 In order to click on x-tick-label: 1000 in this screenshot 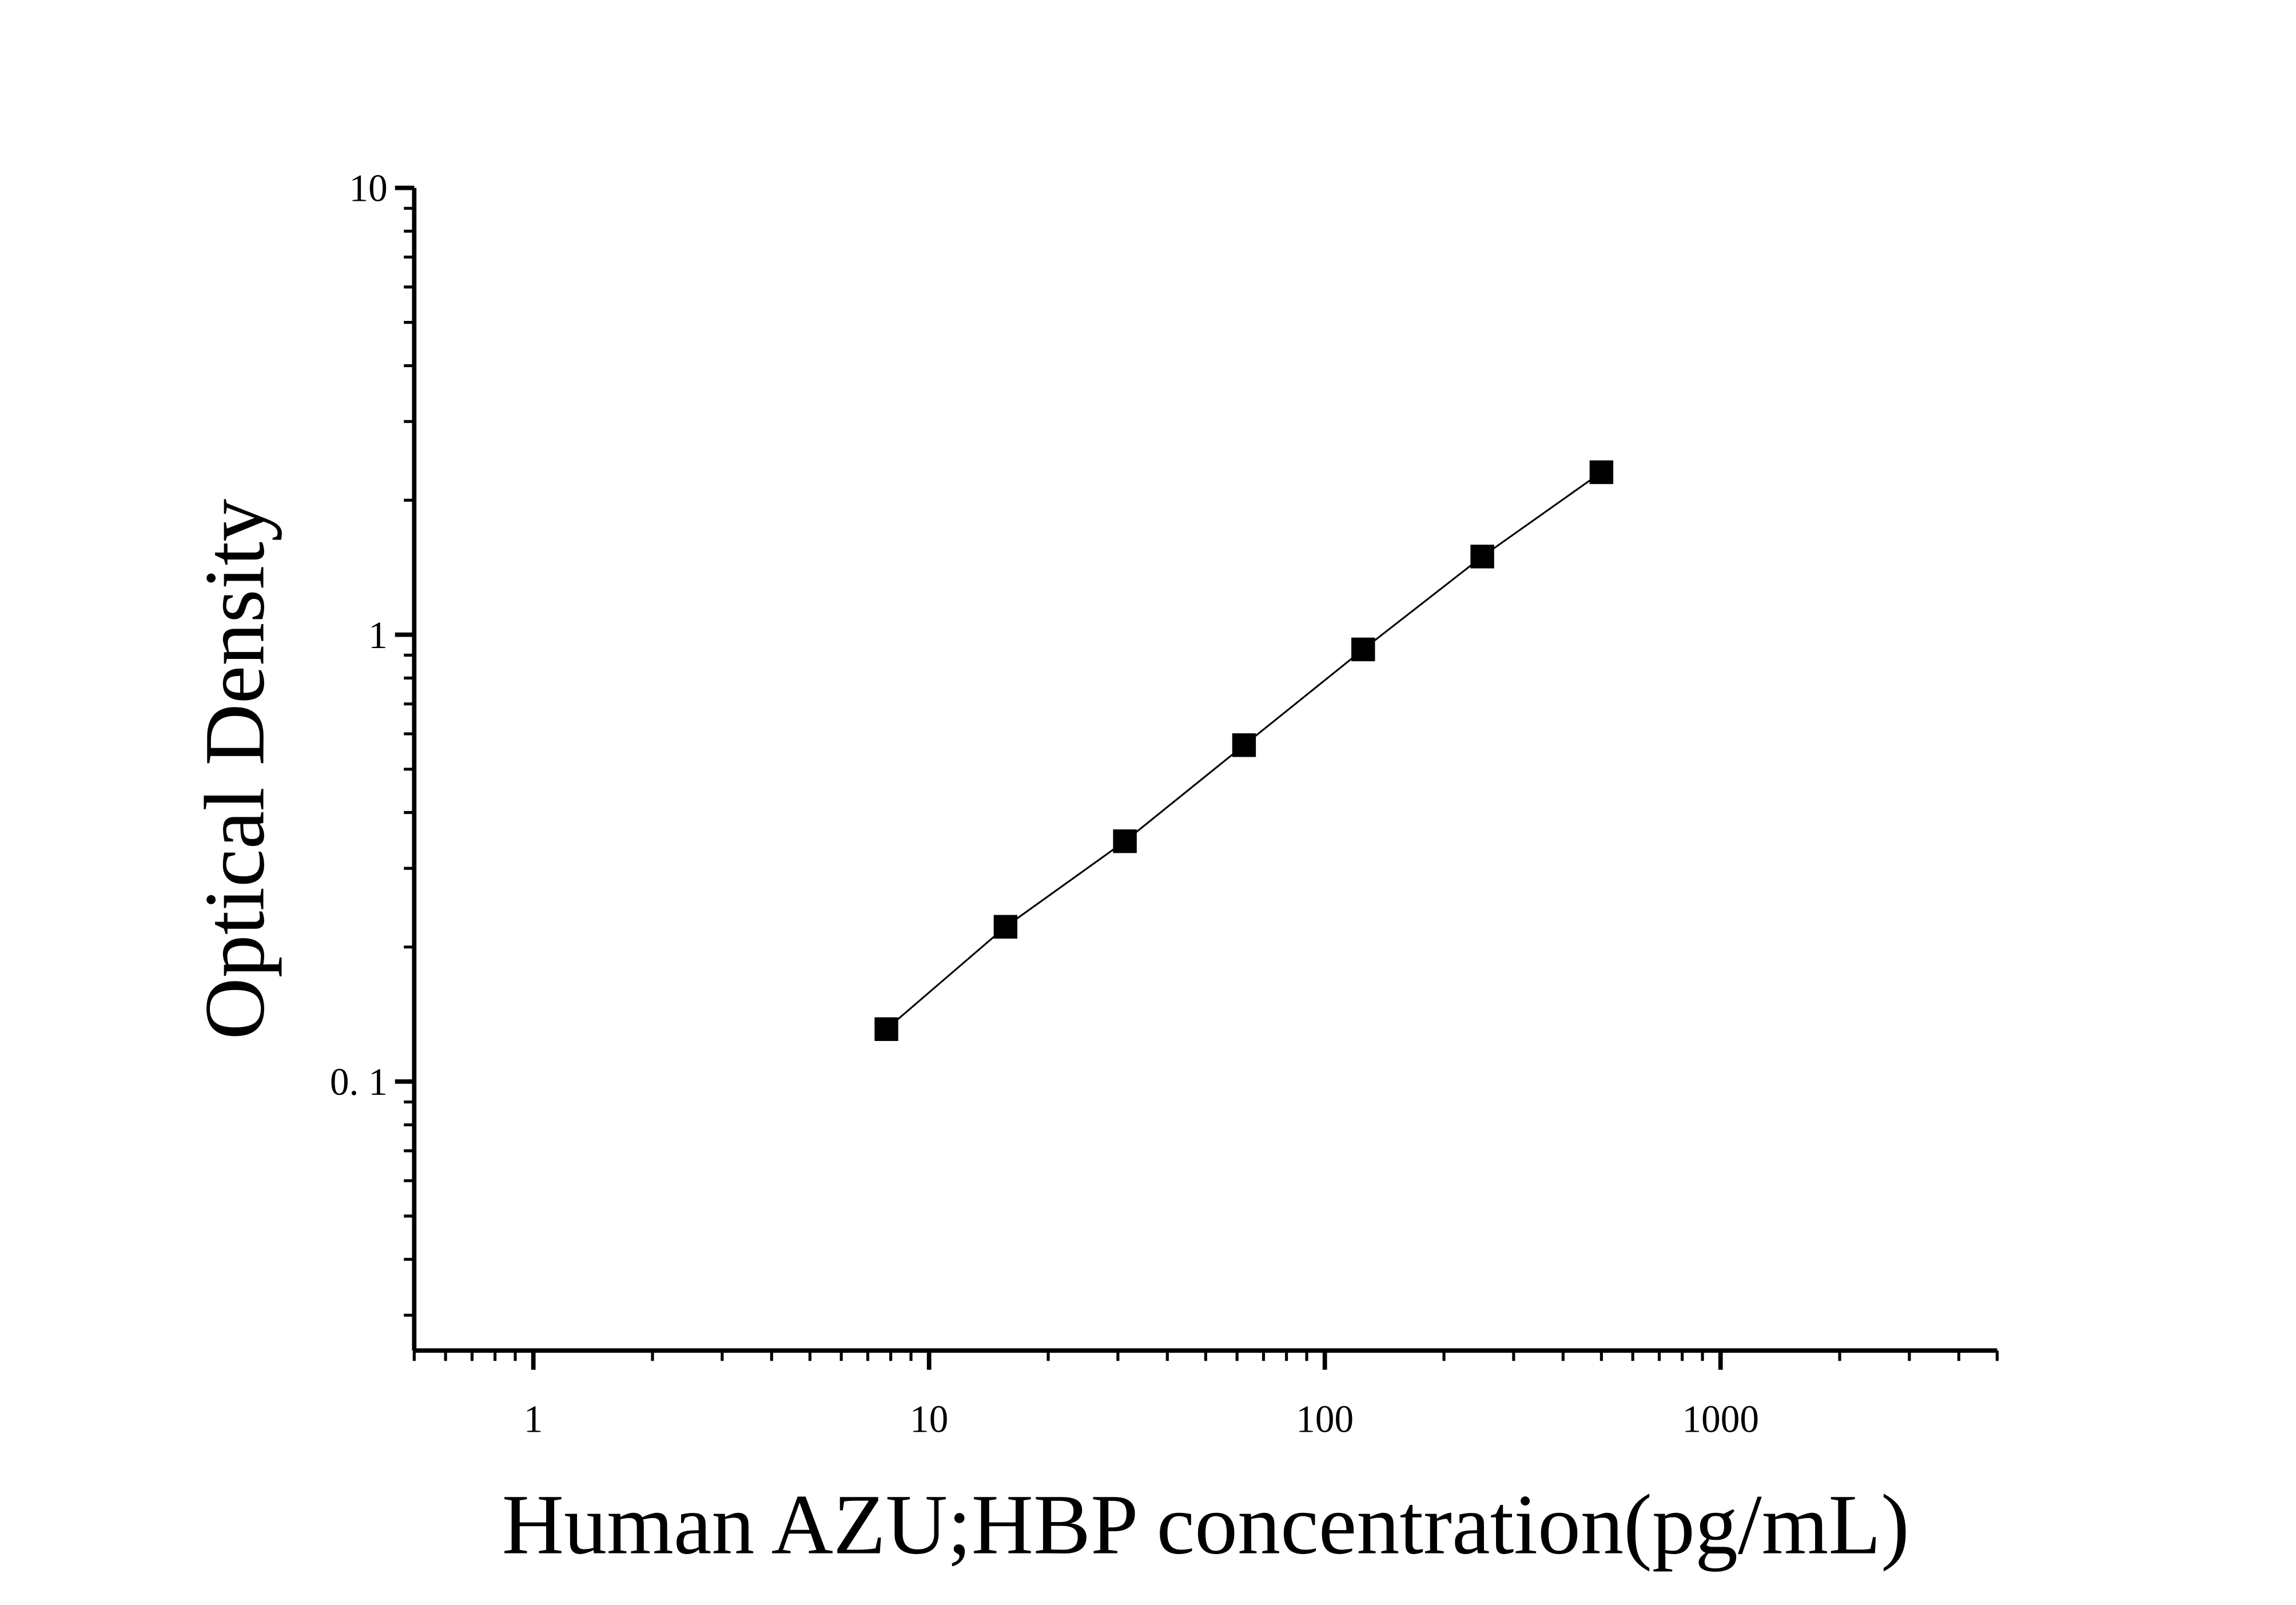, I will do `click(1721, 1418)`.